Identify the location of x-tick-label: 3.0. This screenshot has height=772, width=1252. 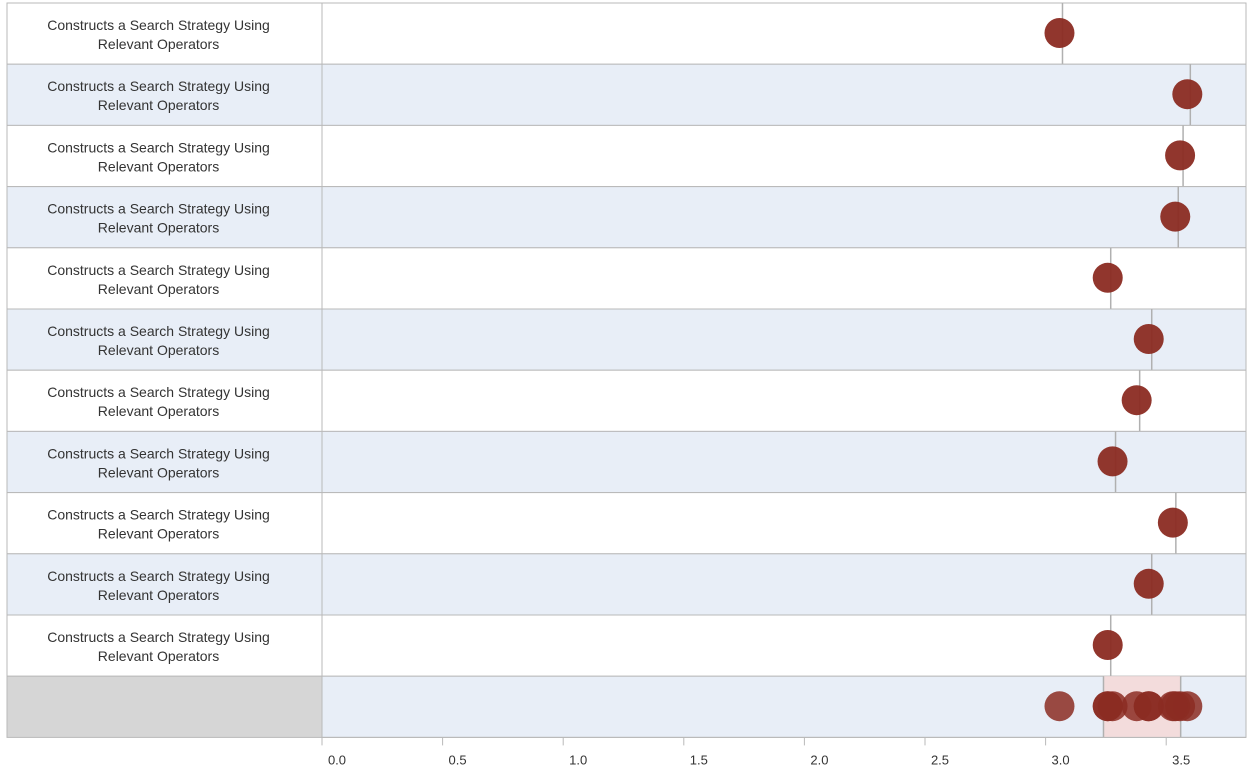
(1061, 759).